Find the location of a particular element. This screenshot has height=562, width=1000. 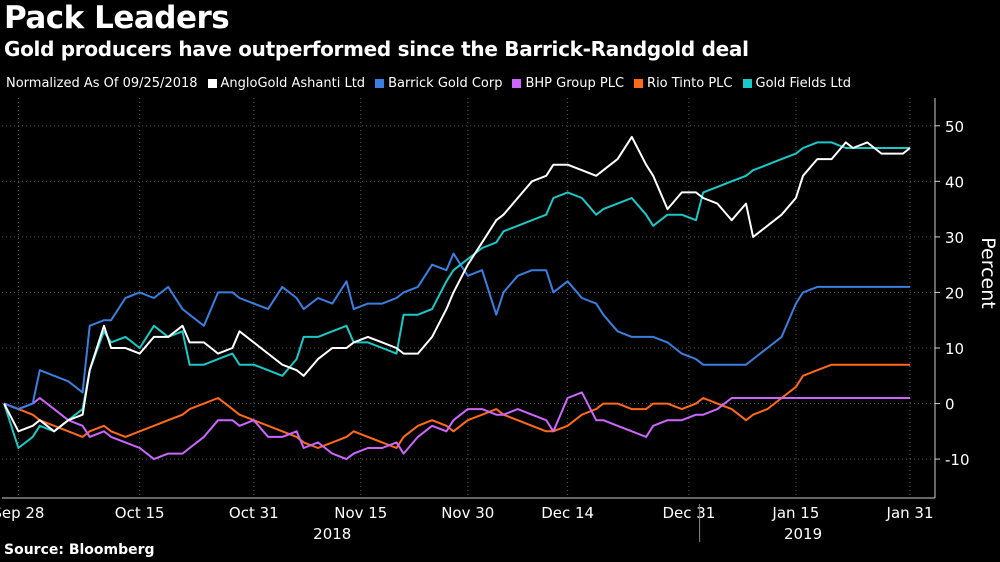

legend-swatch-rio-tinto is located at coordinates (639, 83).